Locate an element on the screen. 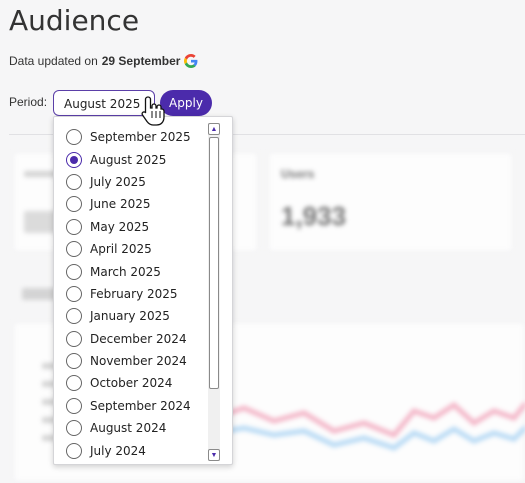  period-option: July 2025 is located at coordinates (130, 182).